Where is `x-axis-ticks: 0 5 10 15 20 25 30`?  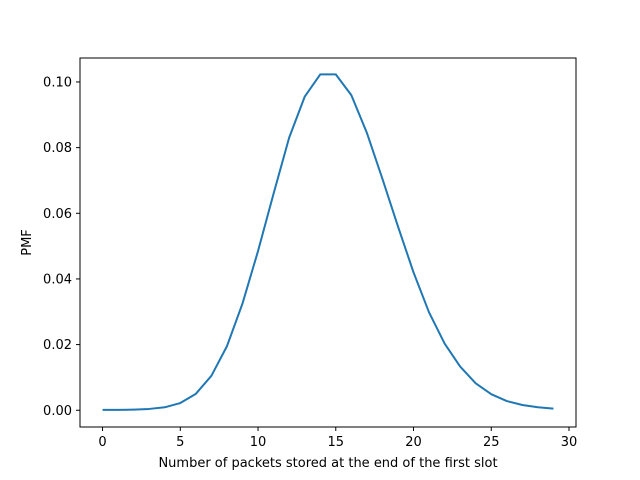
x-axis-ticks: 0 5 10 15 20 25 30 is located at coordinates (337, 438).